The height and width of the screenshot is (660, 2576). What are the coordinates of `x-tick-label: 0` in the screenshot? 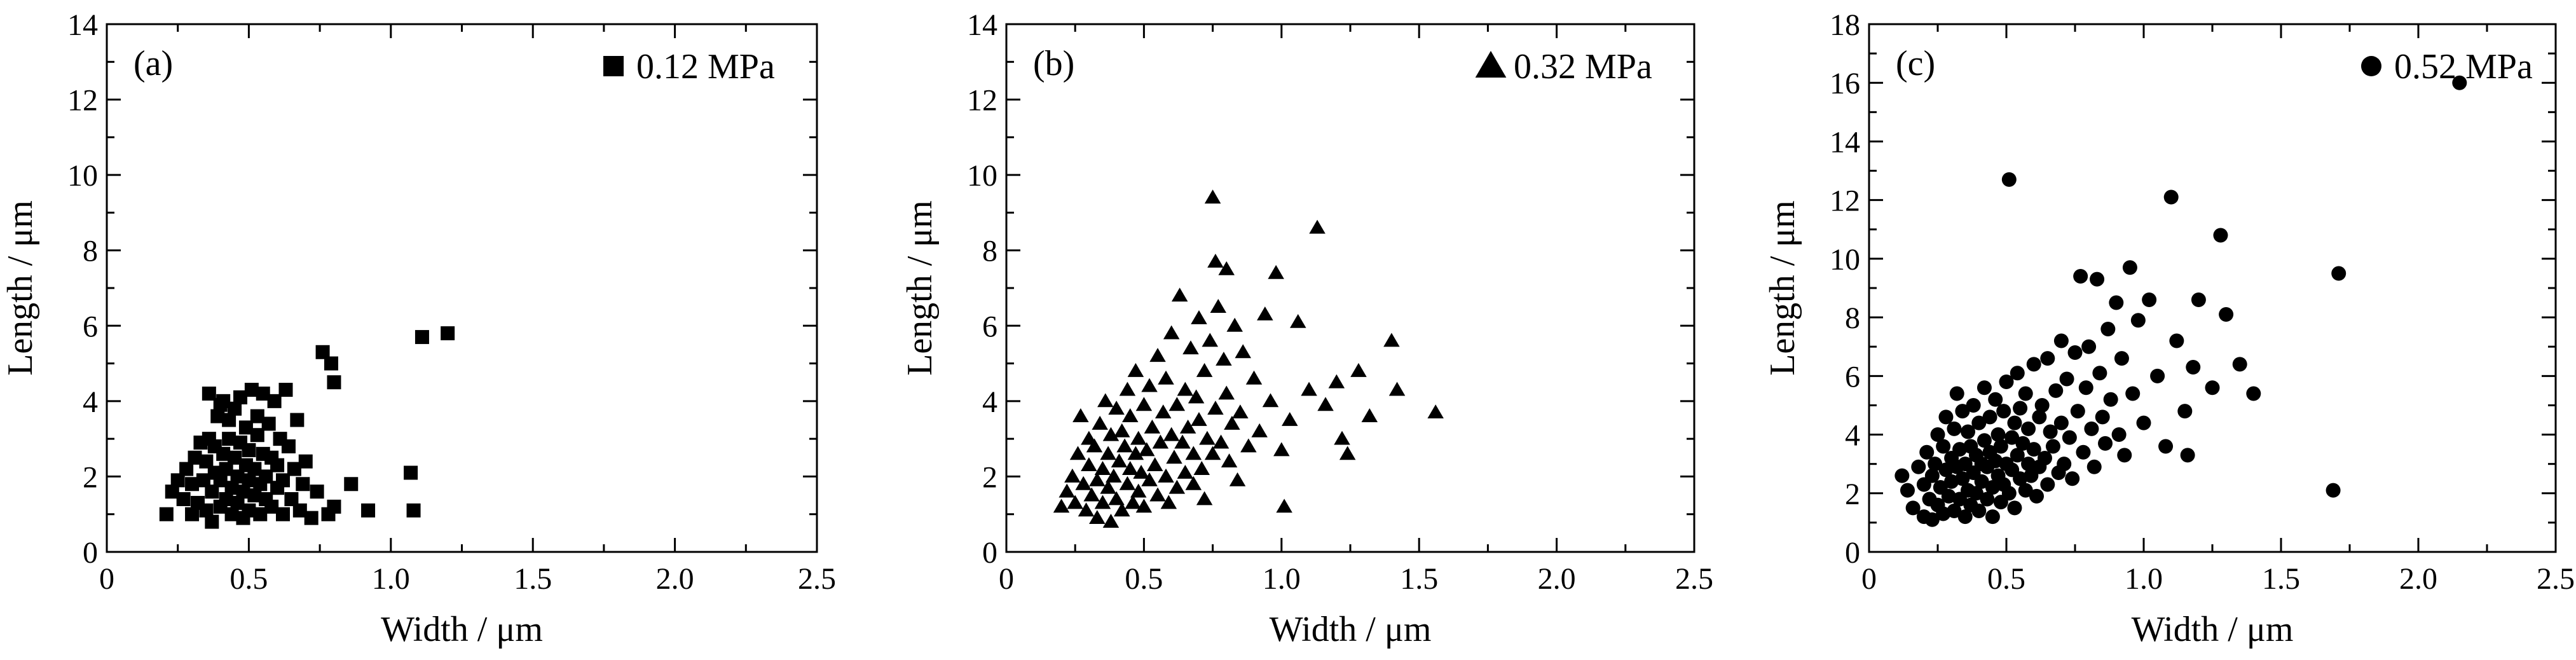 It's located at (1869, 579).